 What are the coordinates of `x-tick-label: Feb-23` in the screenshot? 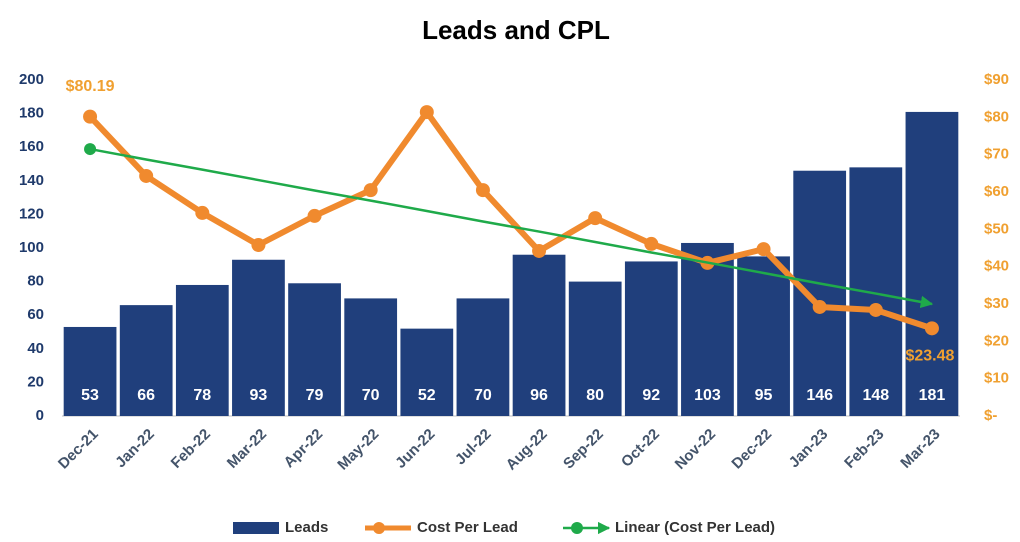 It's located at (864, 449).